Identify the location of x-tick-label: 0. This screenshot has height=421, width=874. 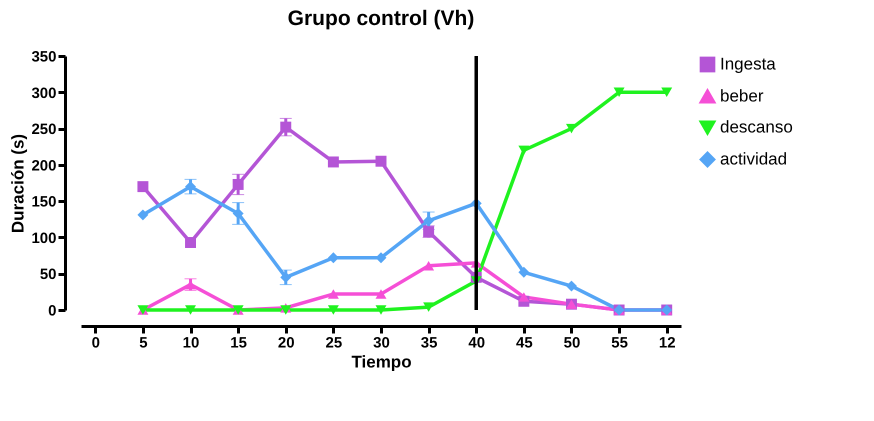
(96, 343).